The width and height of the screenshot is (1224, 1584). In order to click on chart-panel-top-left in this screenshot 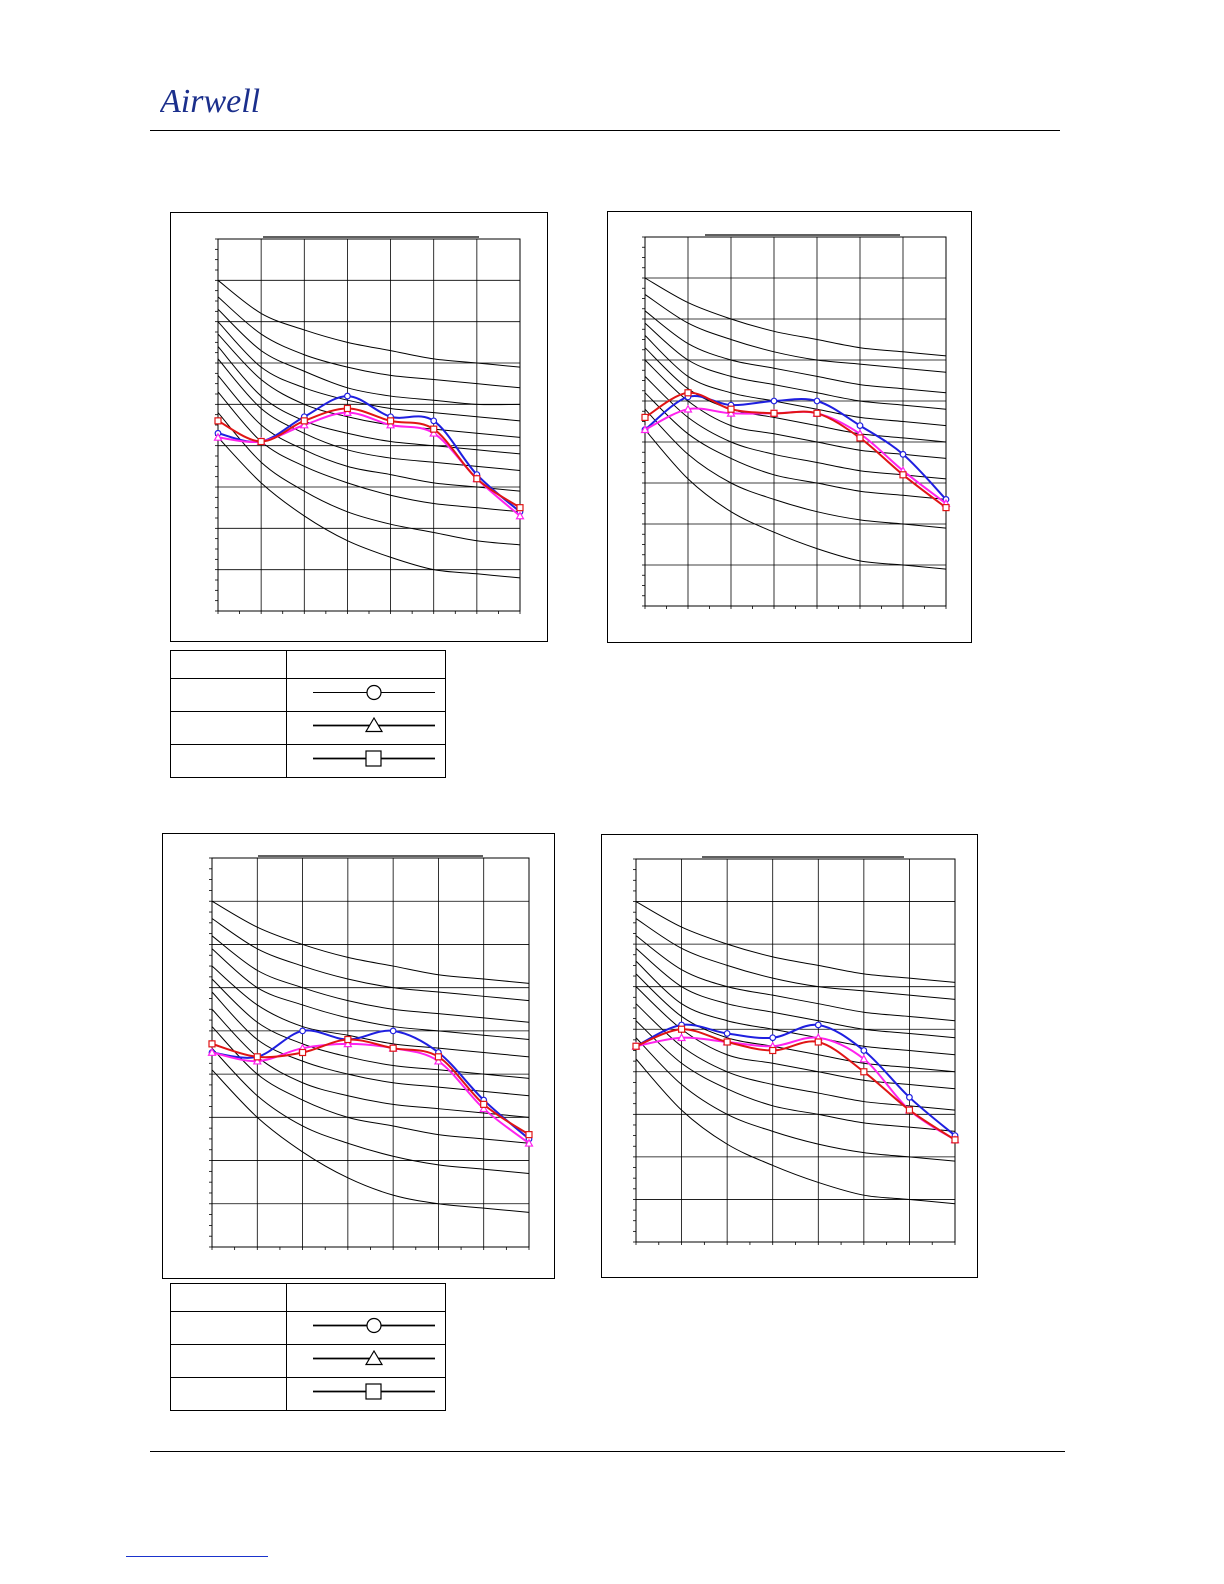, I will do `click(359, 427)`.